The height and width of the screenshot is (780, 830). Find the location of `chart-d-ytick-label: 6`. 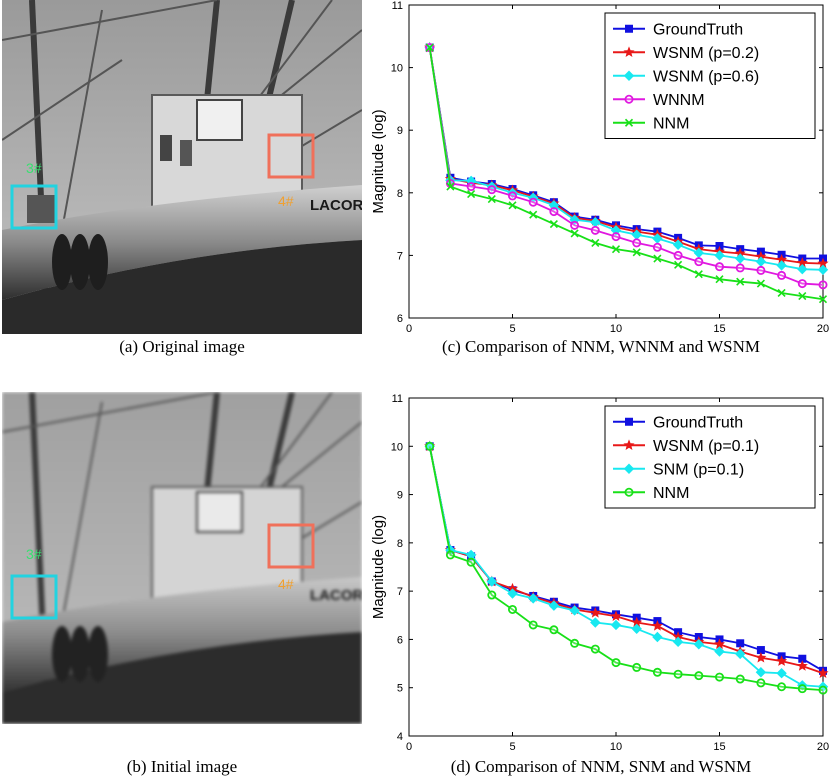

chart-d-ytick-label: 6 is located at coordinates (400, 640).